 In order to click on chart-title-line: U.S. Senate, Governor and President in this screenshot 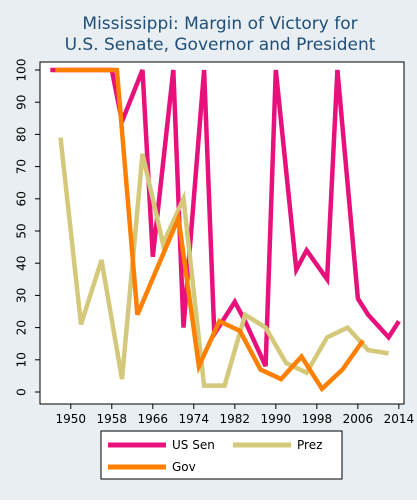, I will do `click(220, 45)`.